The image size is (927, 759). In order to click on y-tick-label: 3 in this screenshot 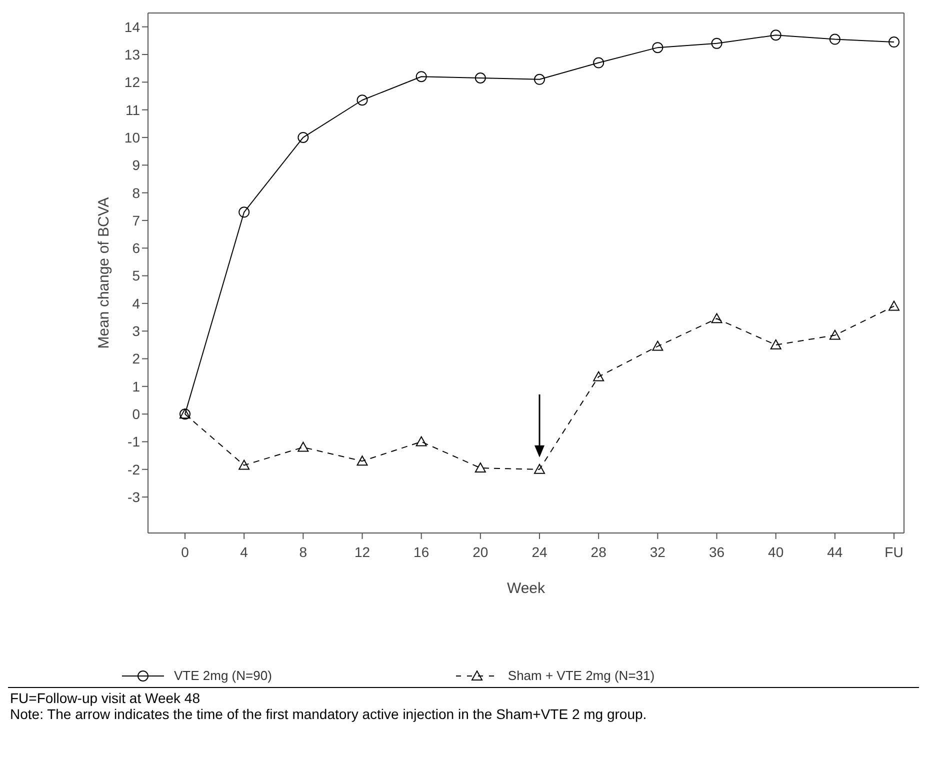, I will do `click(136, 331)`.